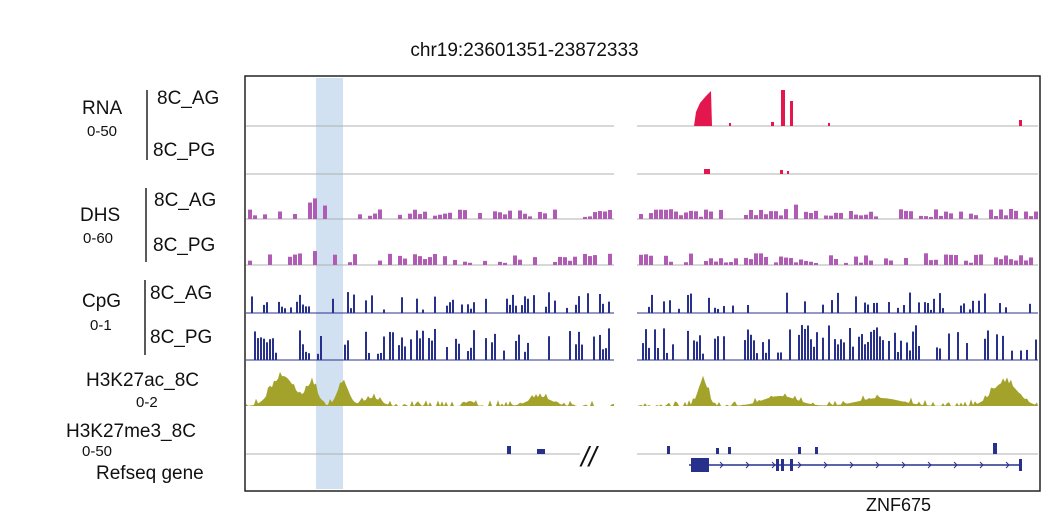  I want to click on cpg-pg-signal, so click(645, 342).